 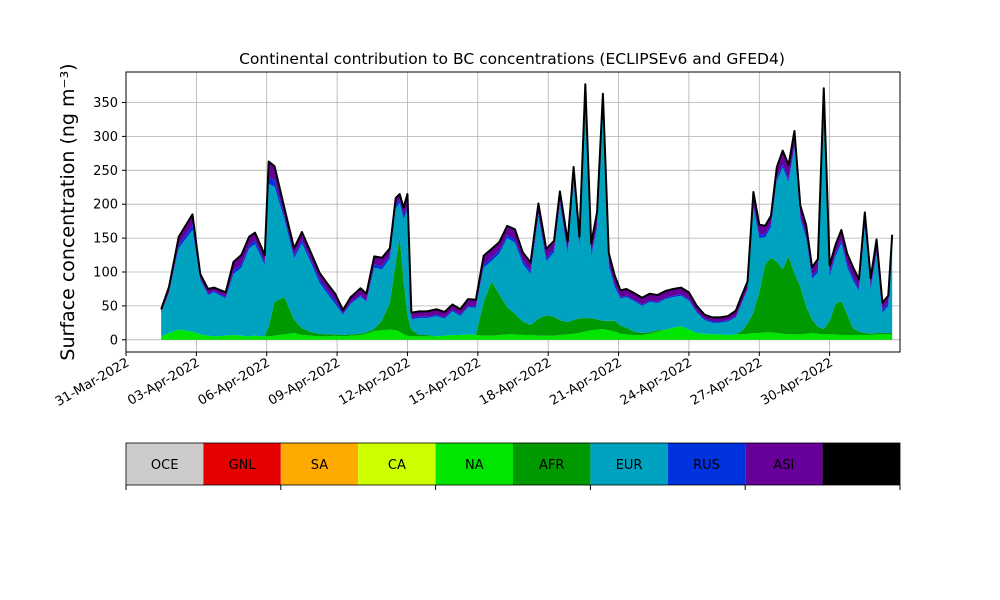 I want to click on area-series-na, so click(x=527, y=333).